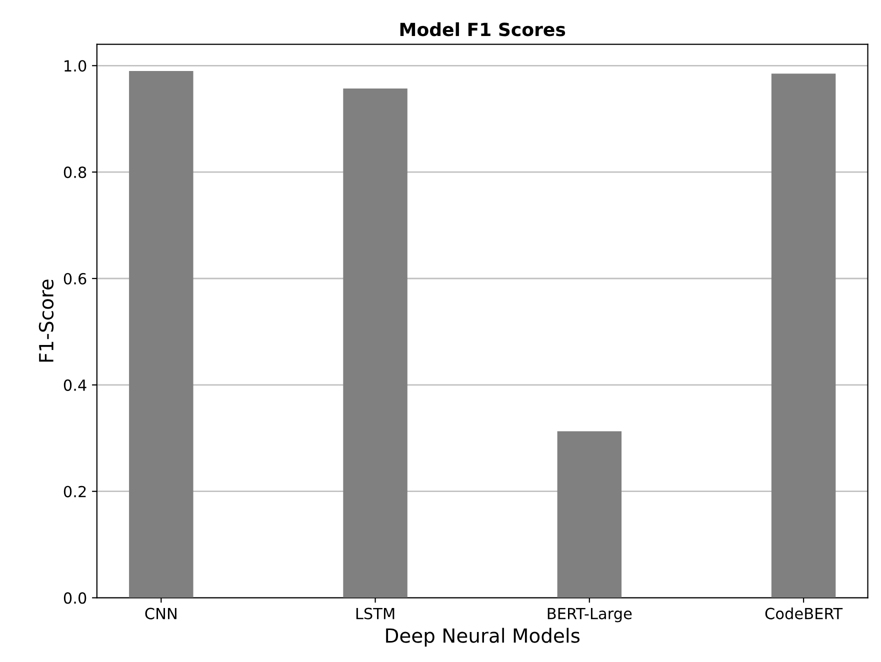  What do you see at coordinates (75, 172) in the screenshot?
I see `y-tick-label: 0.8` at bounding box center [75, 172].